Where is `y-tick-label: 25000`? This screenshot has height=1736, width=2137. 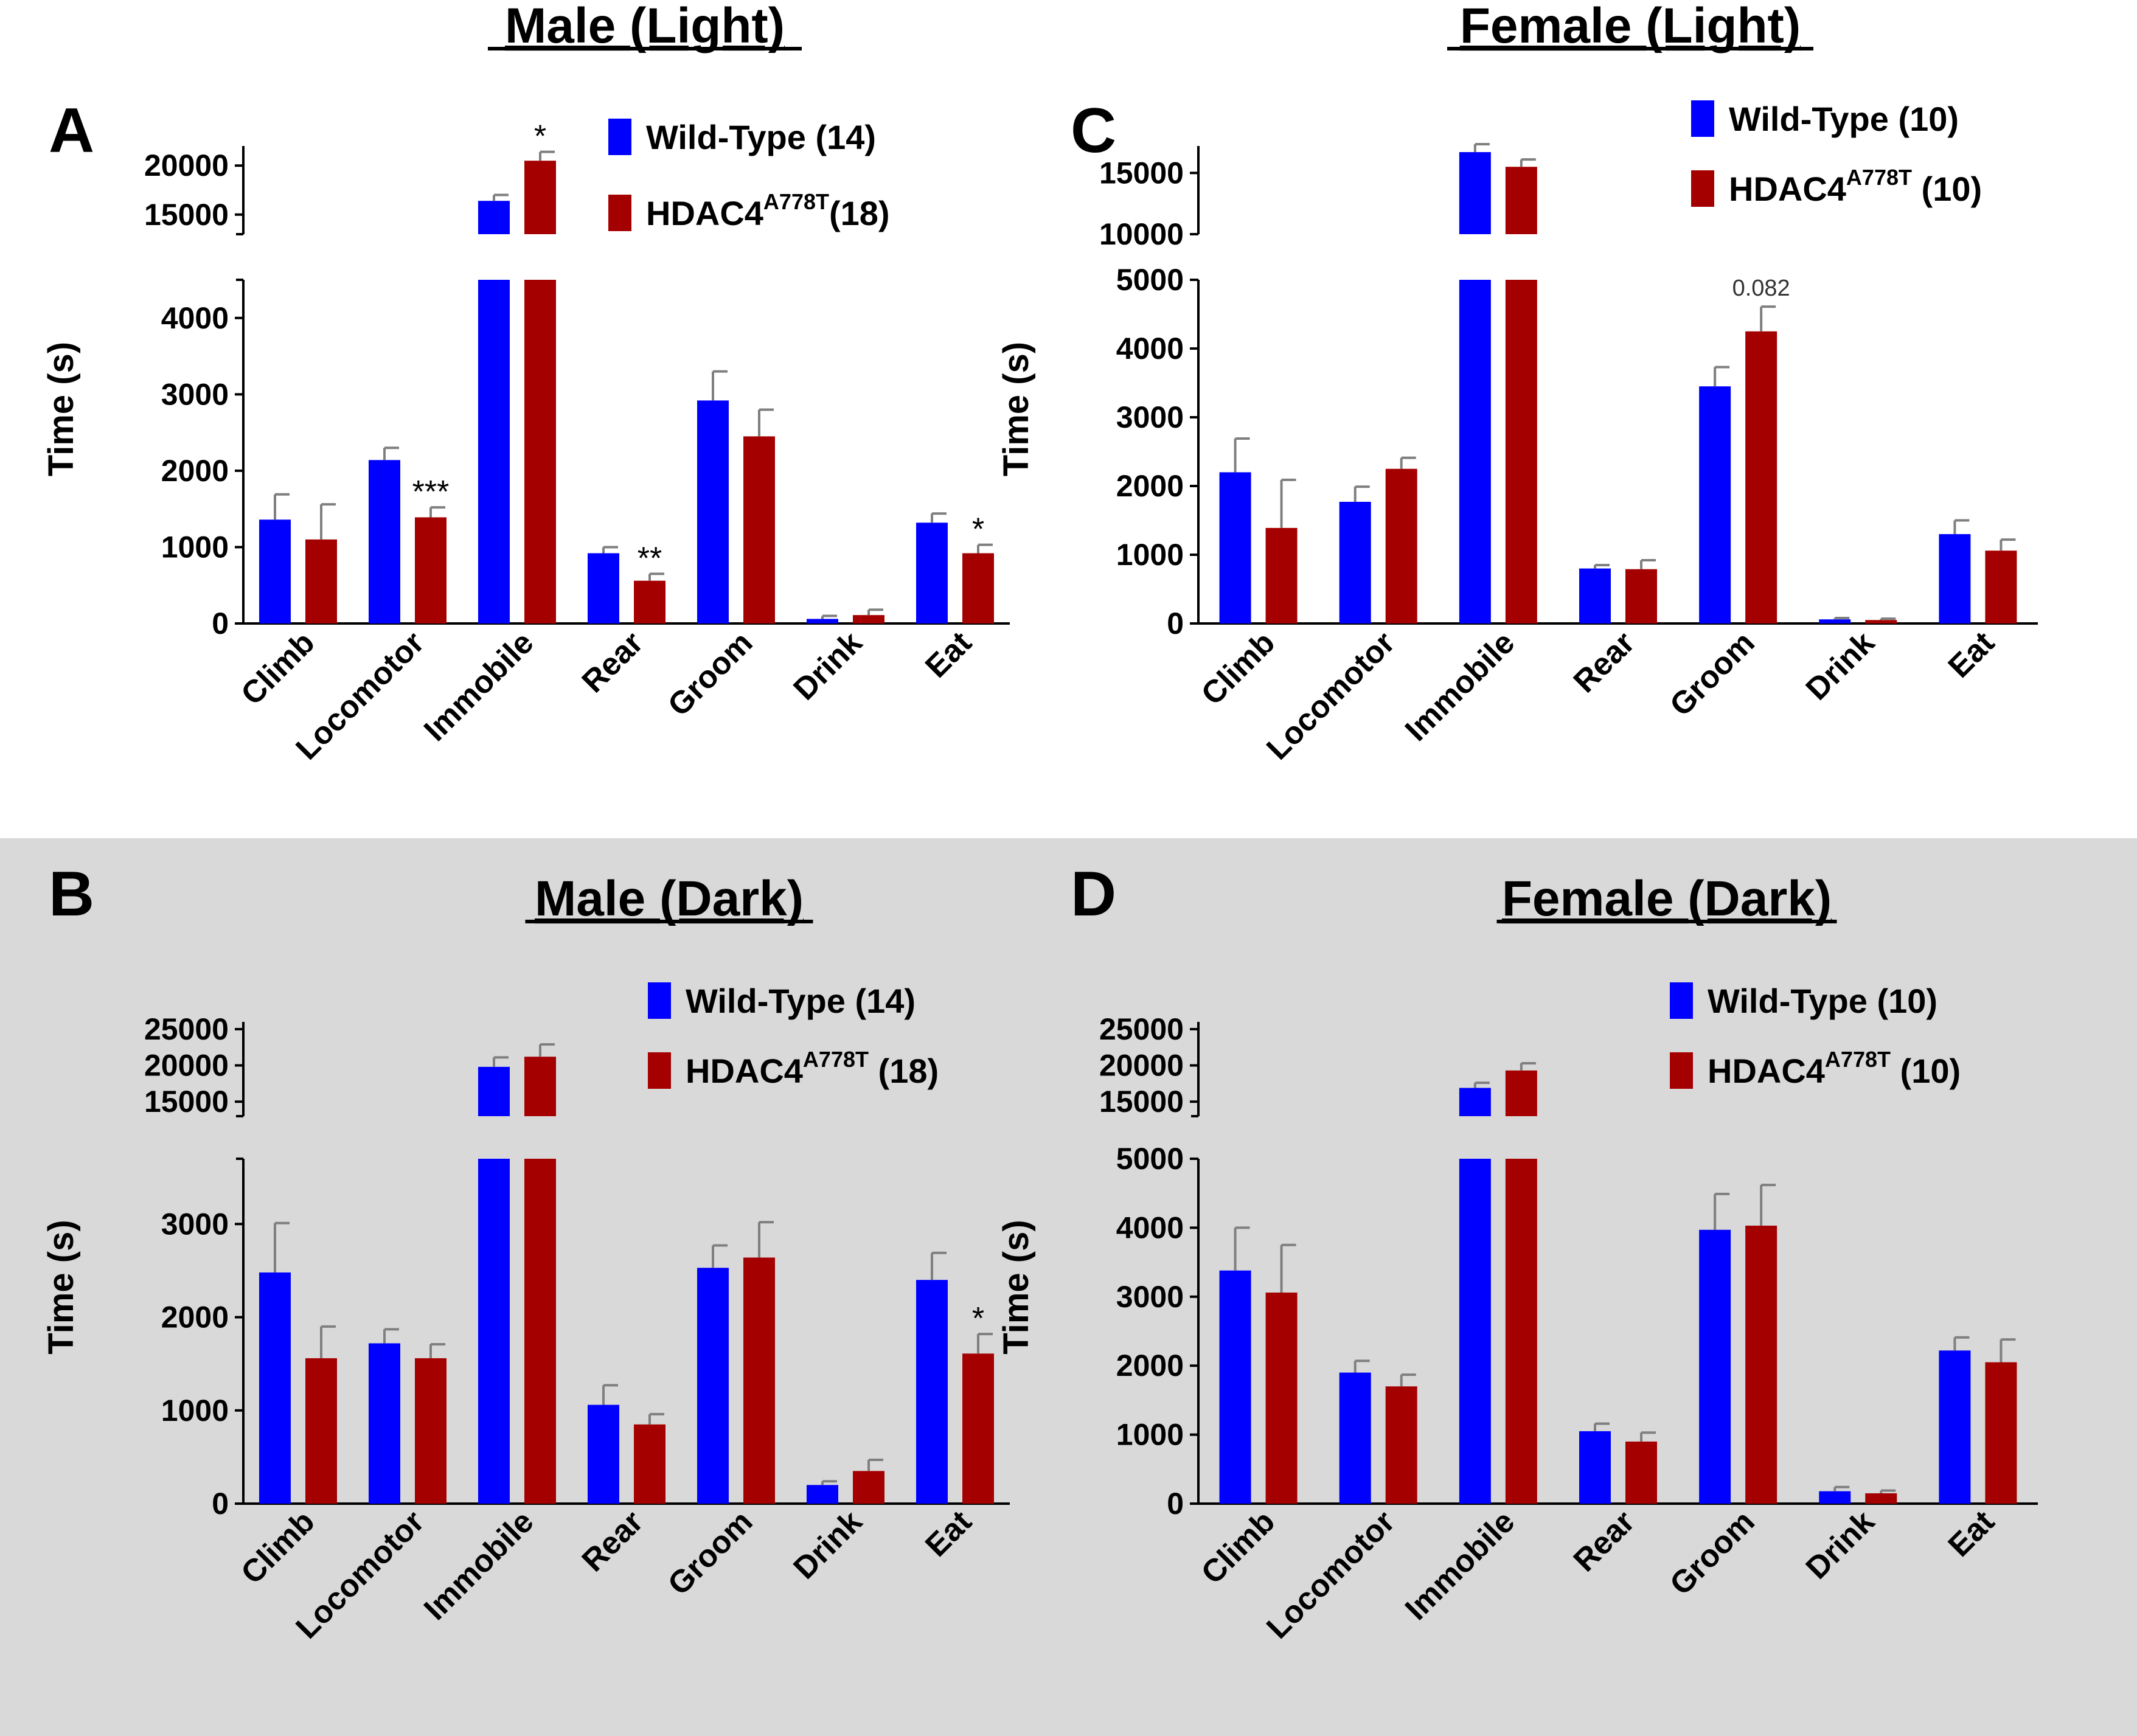 y-tick-label: 25000 is located at coordinates (1141, 1029).